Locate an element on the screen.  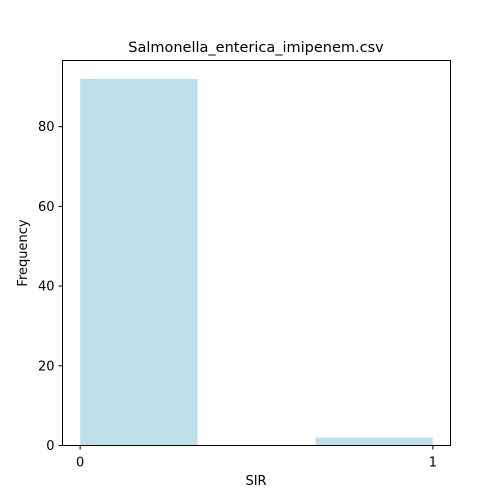
y-tick-label: 20 is located at coordinates (46, 366).